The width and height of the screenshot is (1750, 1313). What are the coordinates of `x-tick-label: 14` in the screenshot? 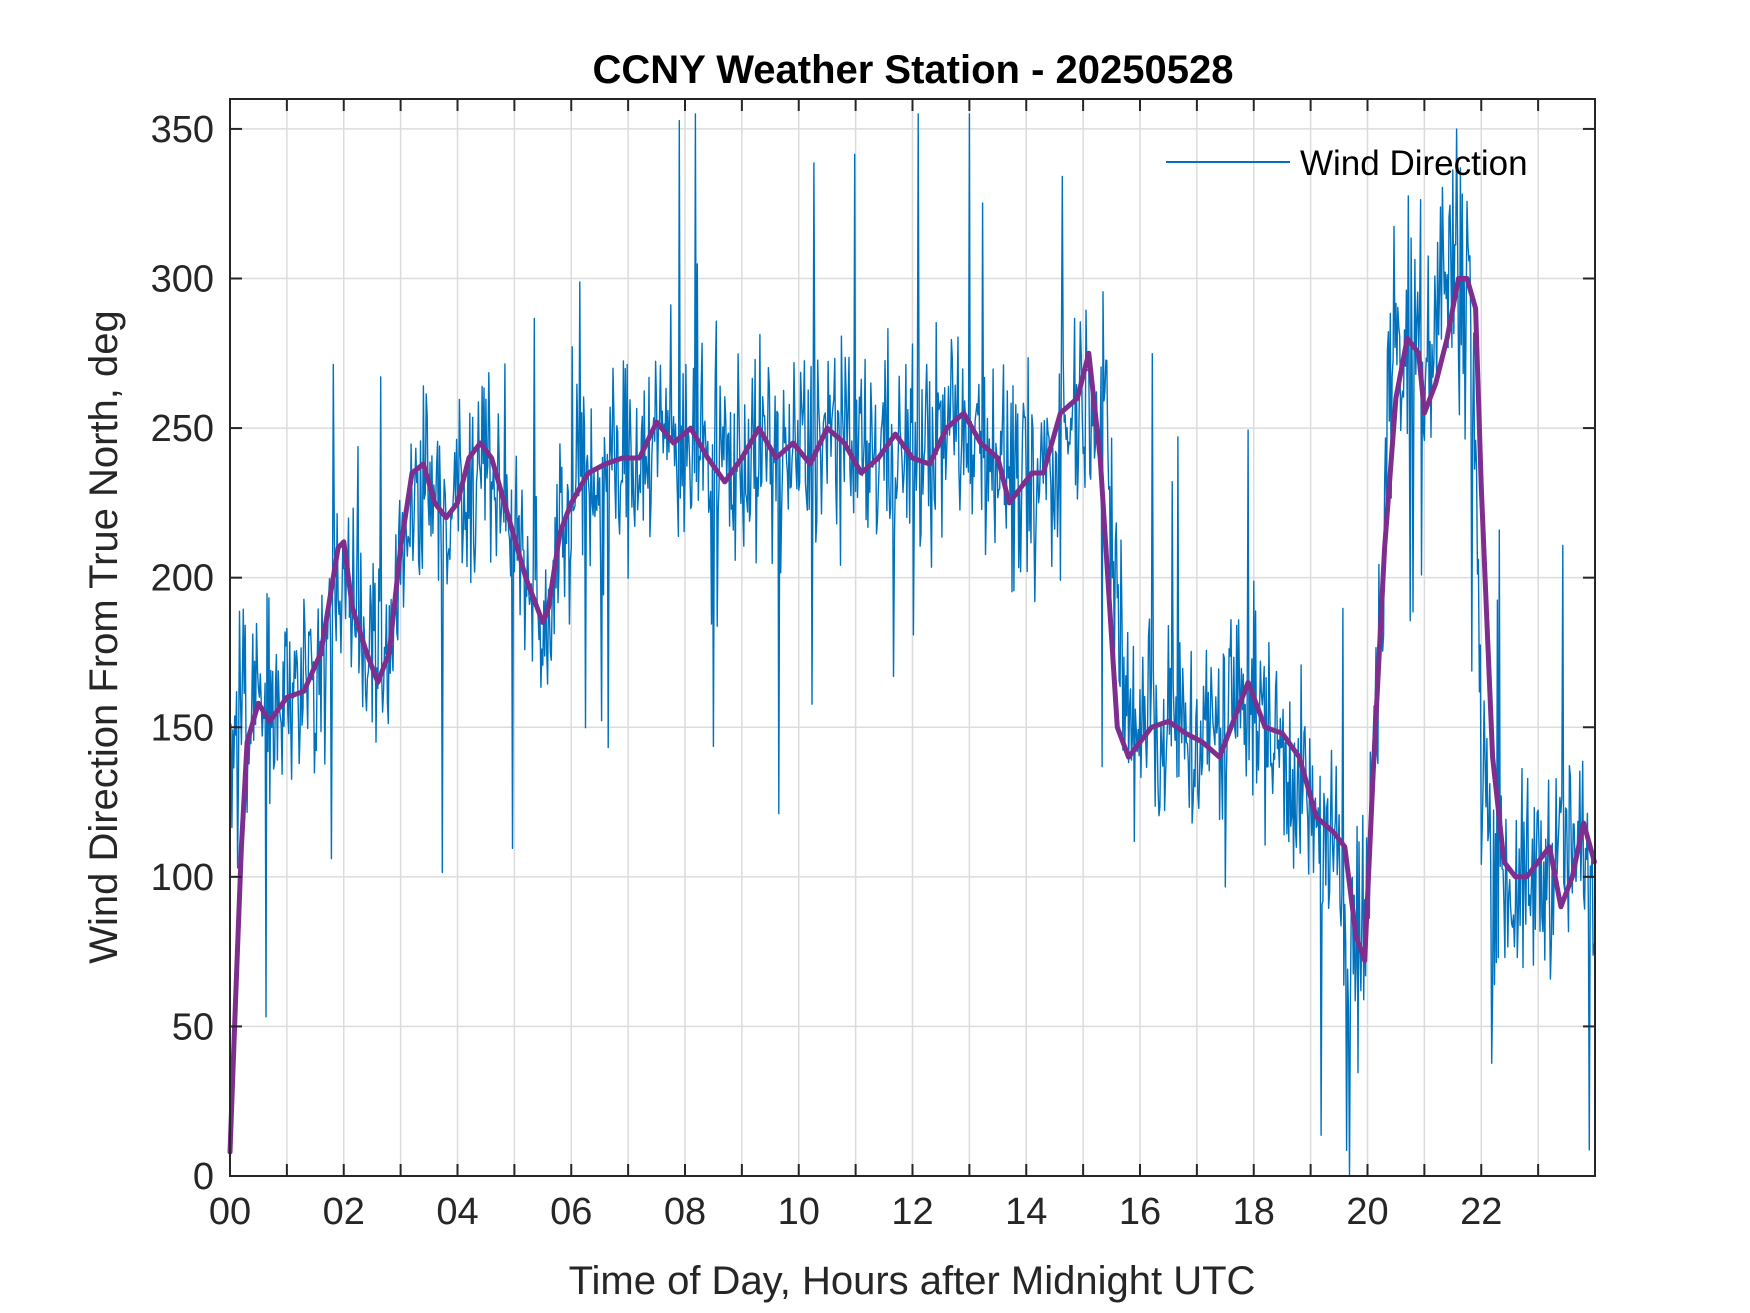 It's located at (1026, 1212).